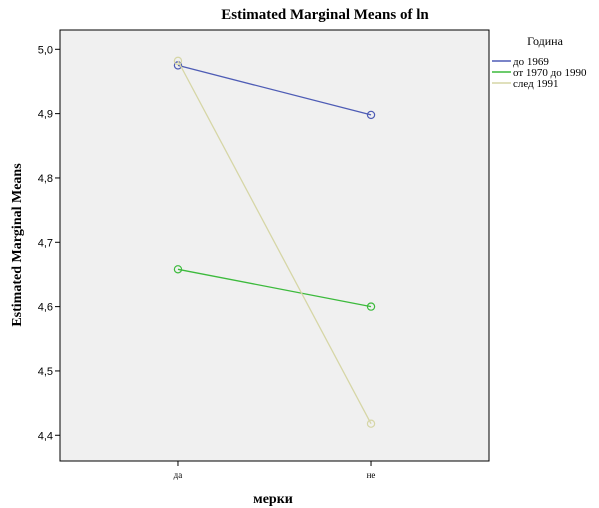  What do you see at coordinates (531, 62) in the screenshot?
I see `legend-label: до 1969` at bounding box center [531, 62].